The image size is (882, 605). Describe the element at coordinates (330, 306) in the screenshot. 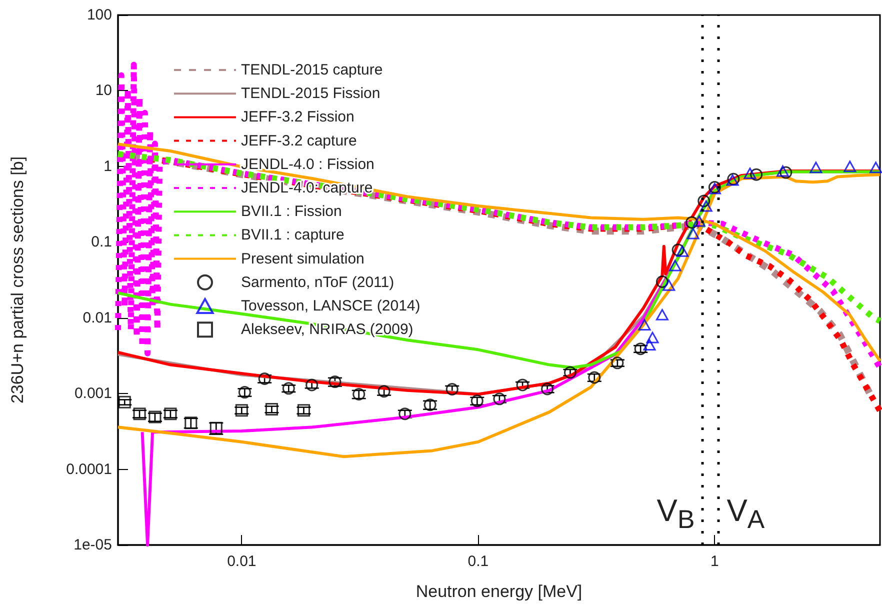

I see `legend-label: Tovesson, LANSCE (2014)` at that location.